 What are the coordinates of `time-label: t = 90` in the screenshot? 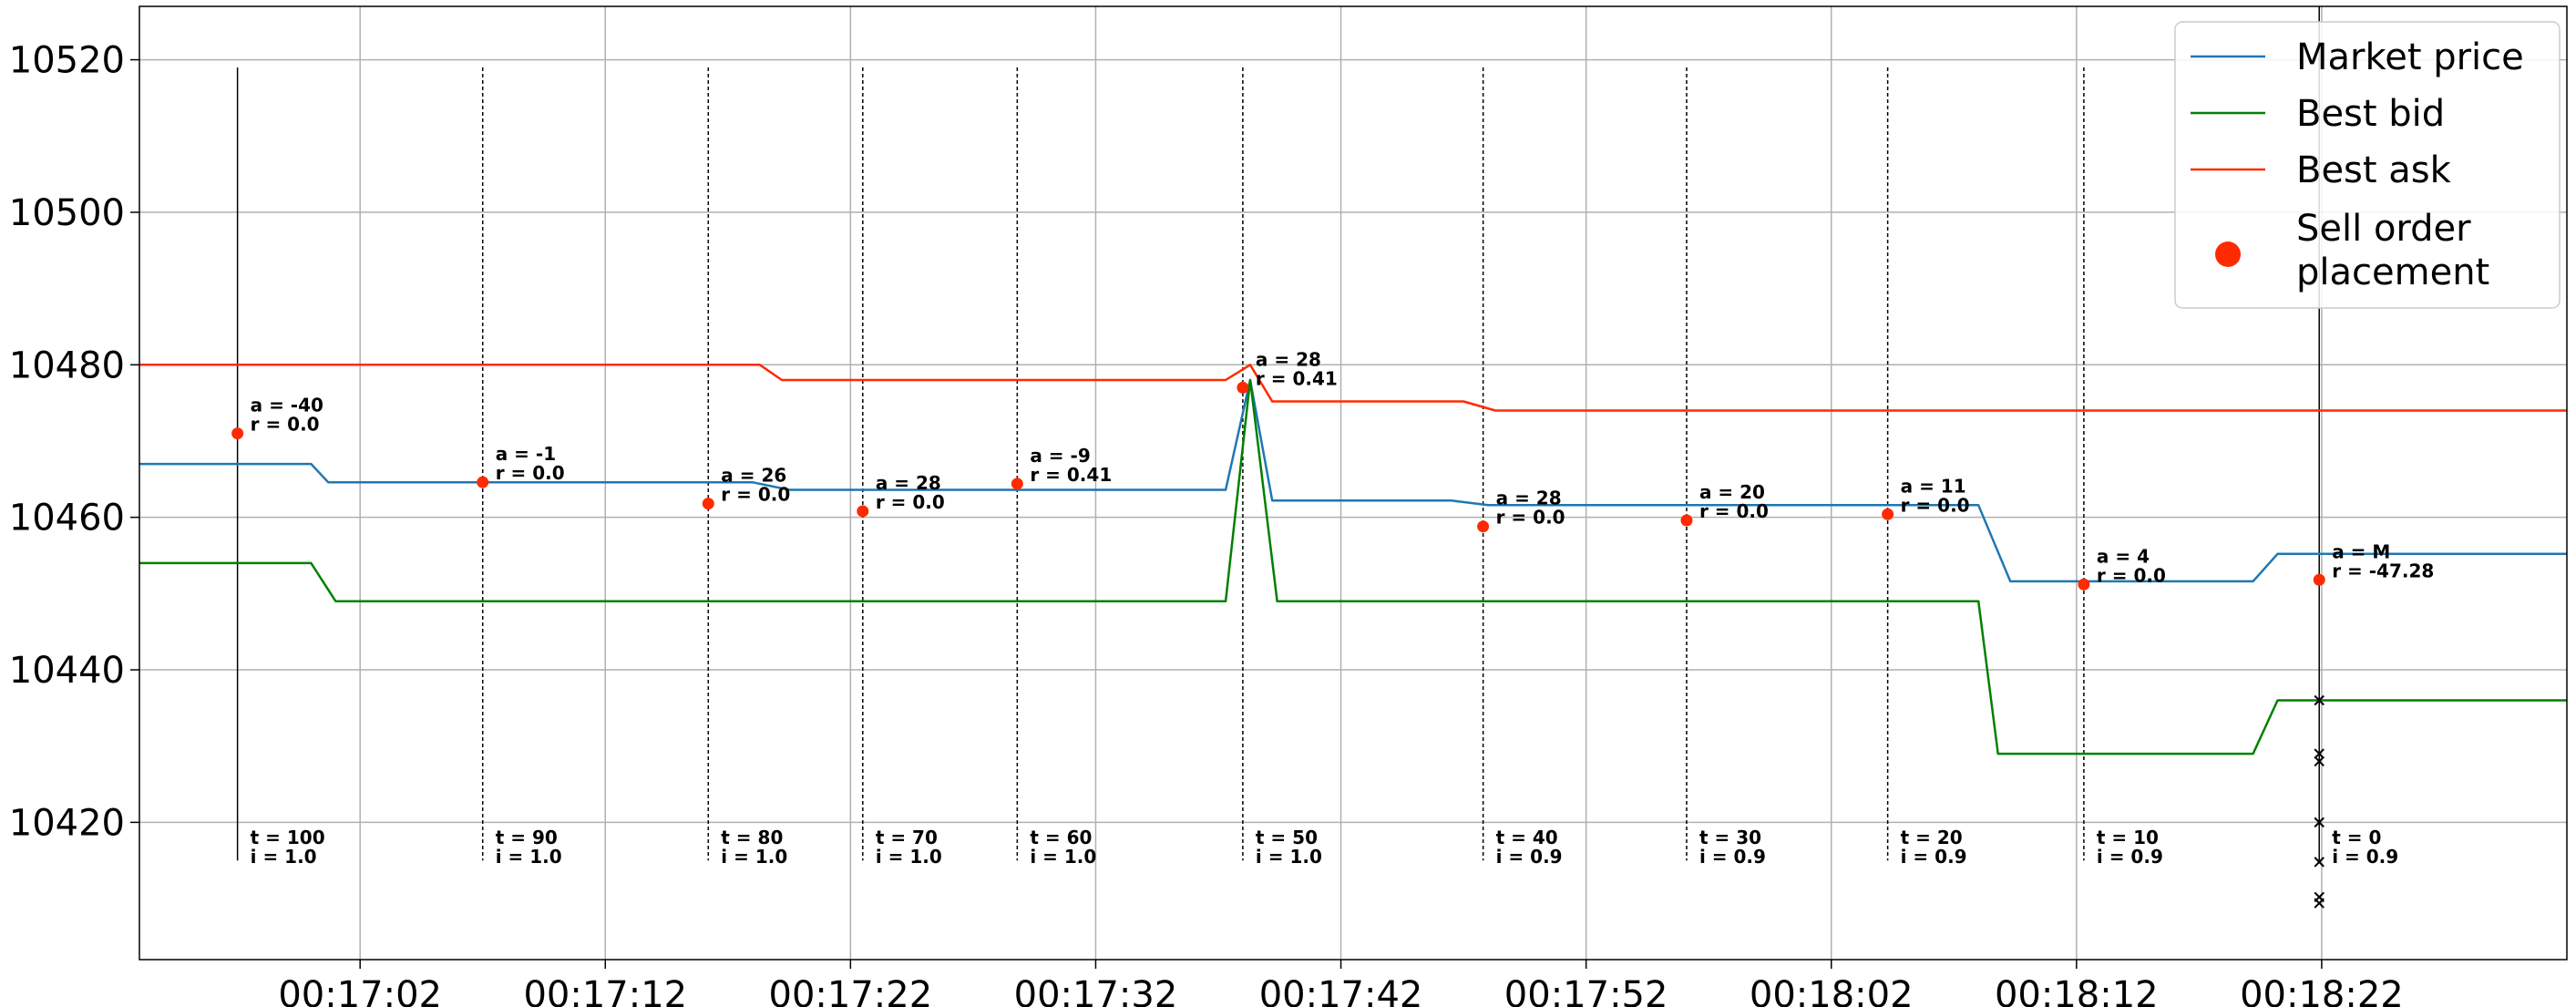 It's located at (527, 837).